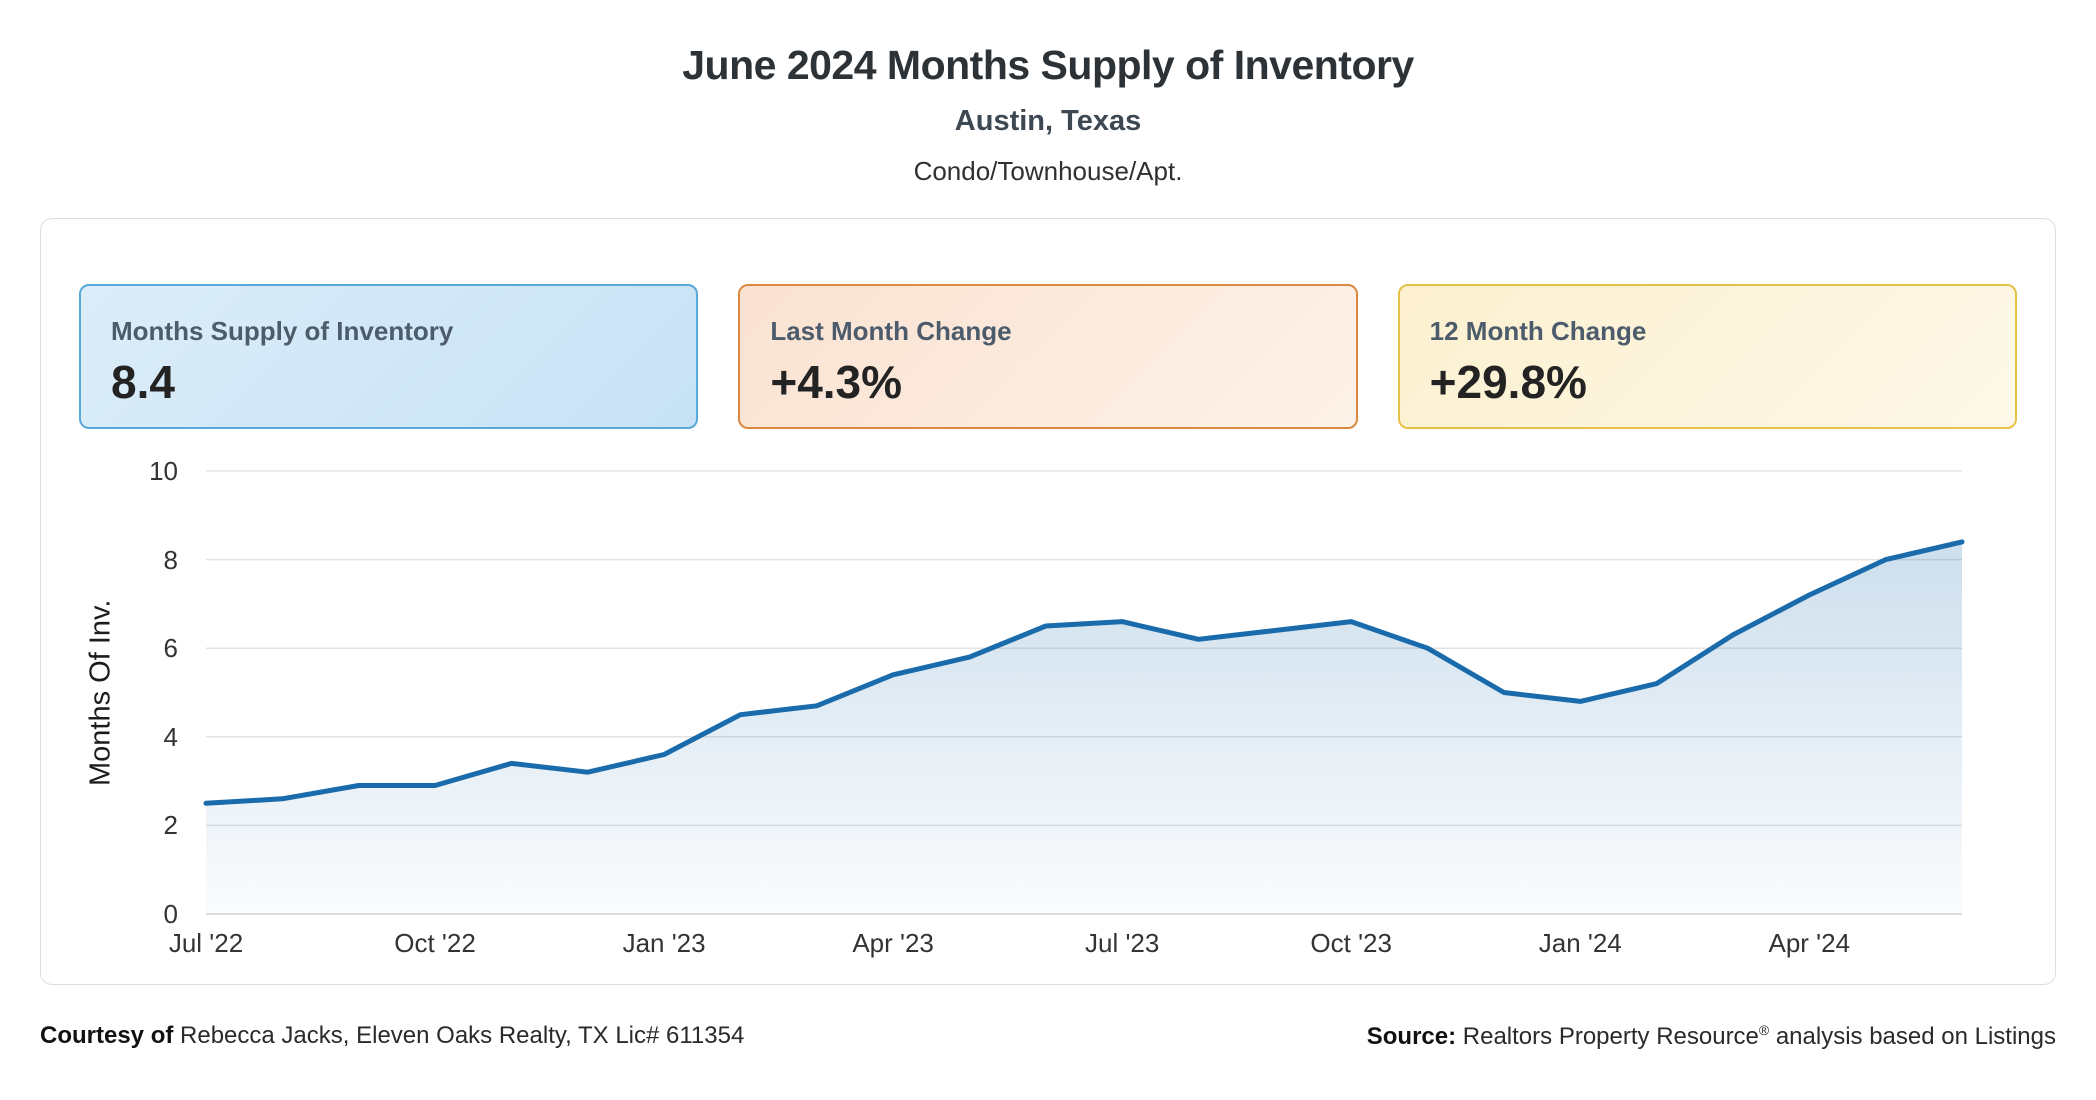  What do you see at coordinates (836, 382) in the screenshot?
I see `stat-value: +4.3%` at bounding box center [836, 382].